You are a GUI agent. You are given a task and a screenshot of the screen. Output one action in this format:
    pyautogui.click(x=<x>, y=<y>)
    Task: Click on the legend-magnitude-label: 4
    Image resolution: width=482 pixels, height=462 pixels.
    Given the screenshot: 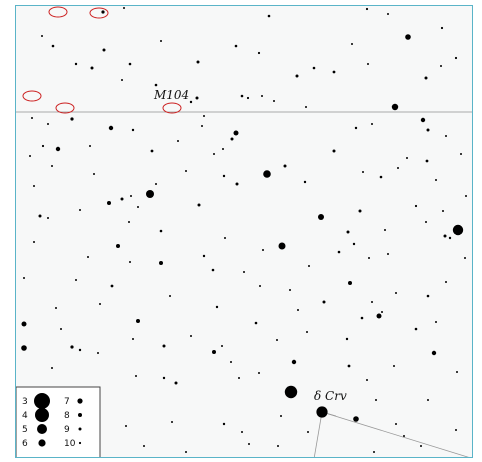 What is the action you would take?
    pyautogui.click(x=25, y=416)
    